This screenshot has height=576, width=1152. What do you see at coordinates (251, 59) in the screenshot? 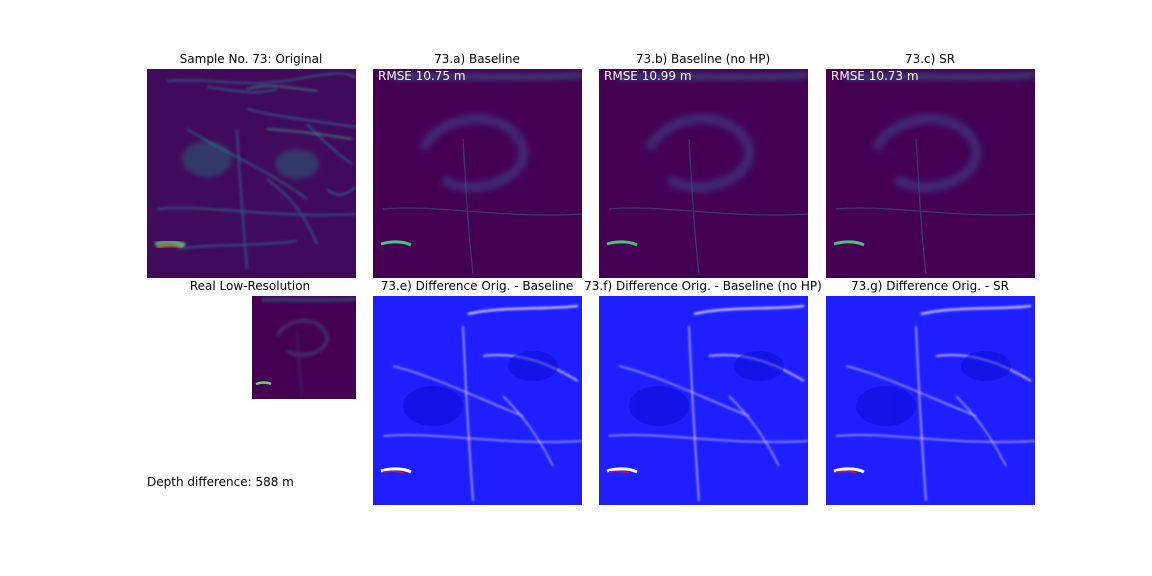
I see `panel-title-original: Sample No. 73: Original` at bounding box center [251, 59].